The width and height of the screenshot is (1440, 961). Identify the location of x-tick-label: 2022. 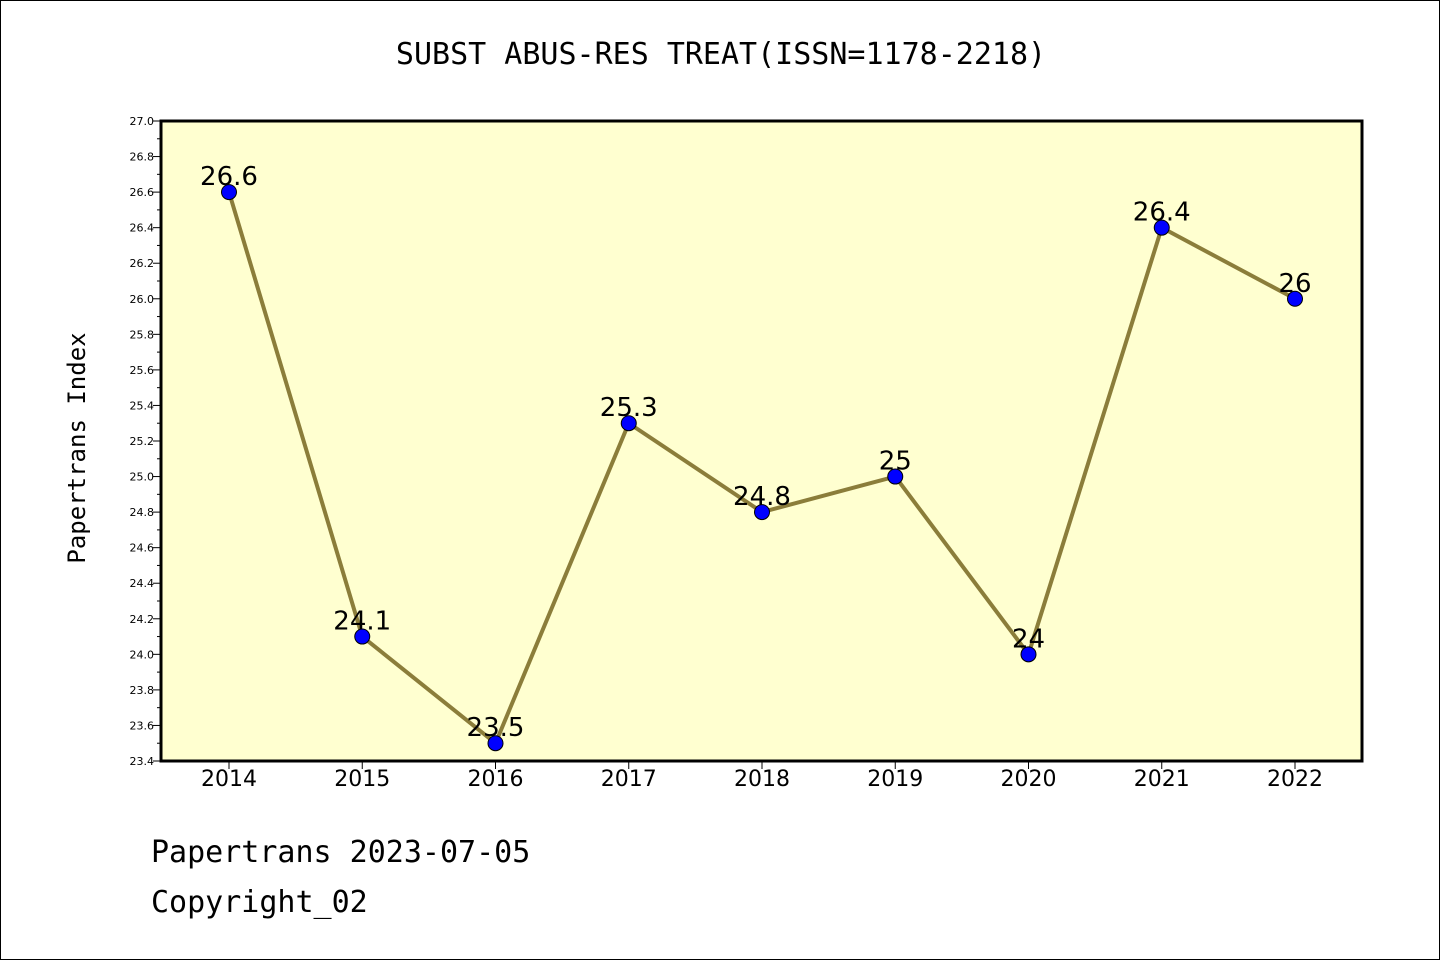
(1295, 779).